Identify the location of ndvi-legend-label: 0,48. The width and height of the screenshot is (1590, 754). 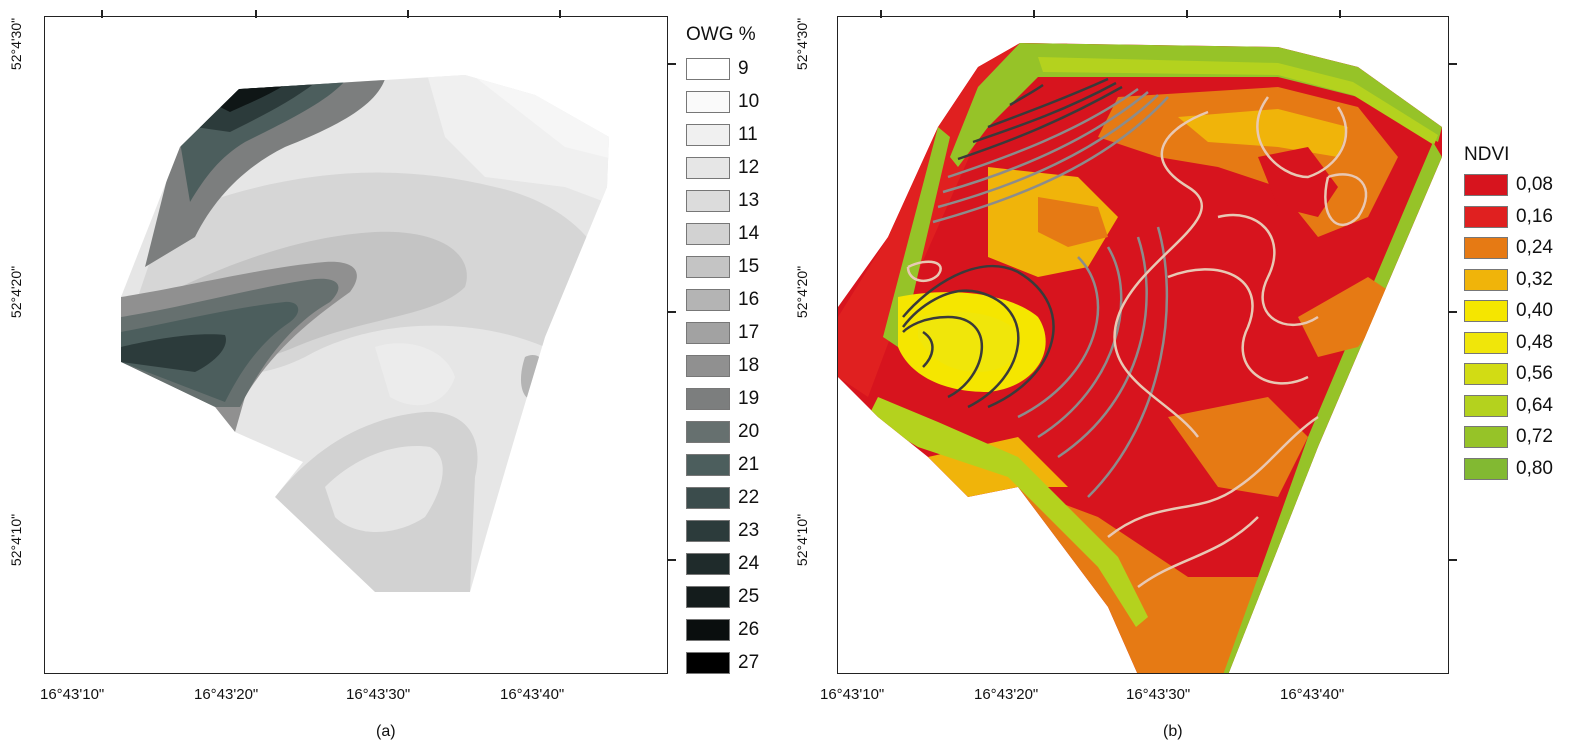
(1534, 342).